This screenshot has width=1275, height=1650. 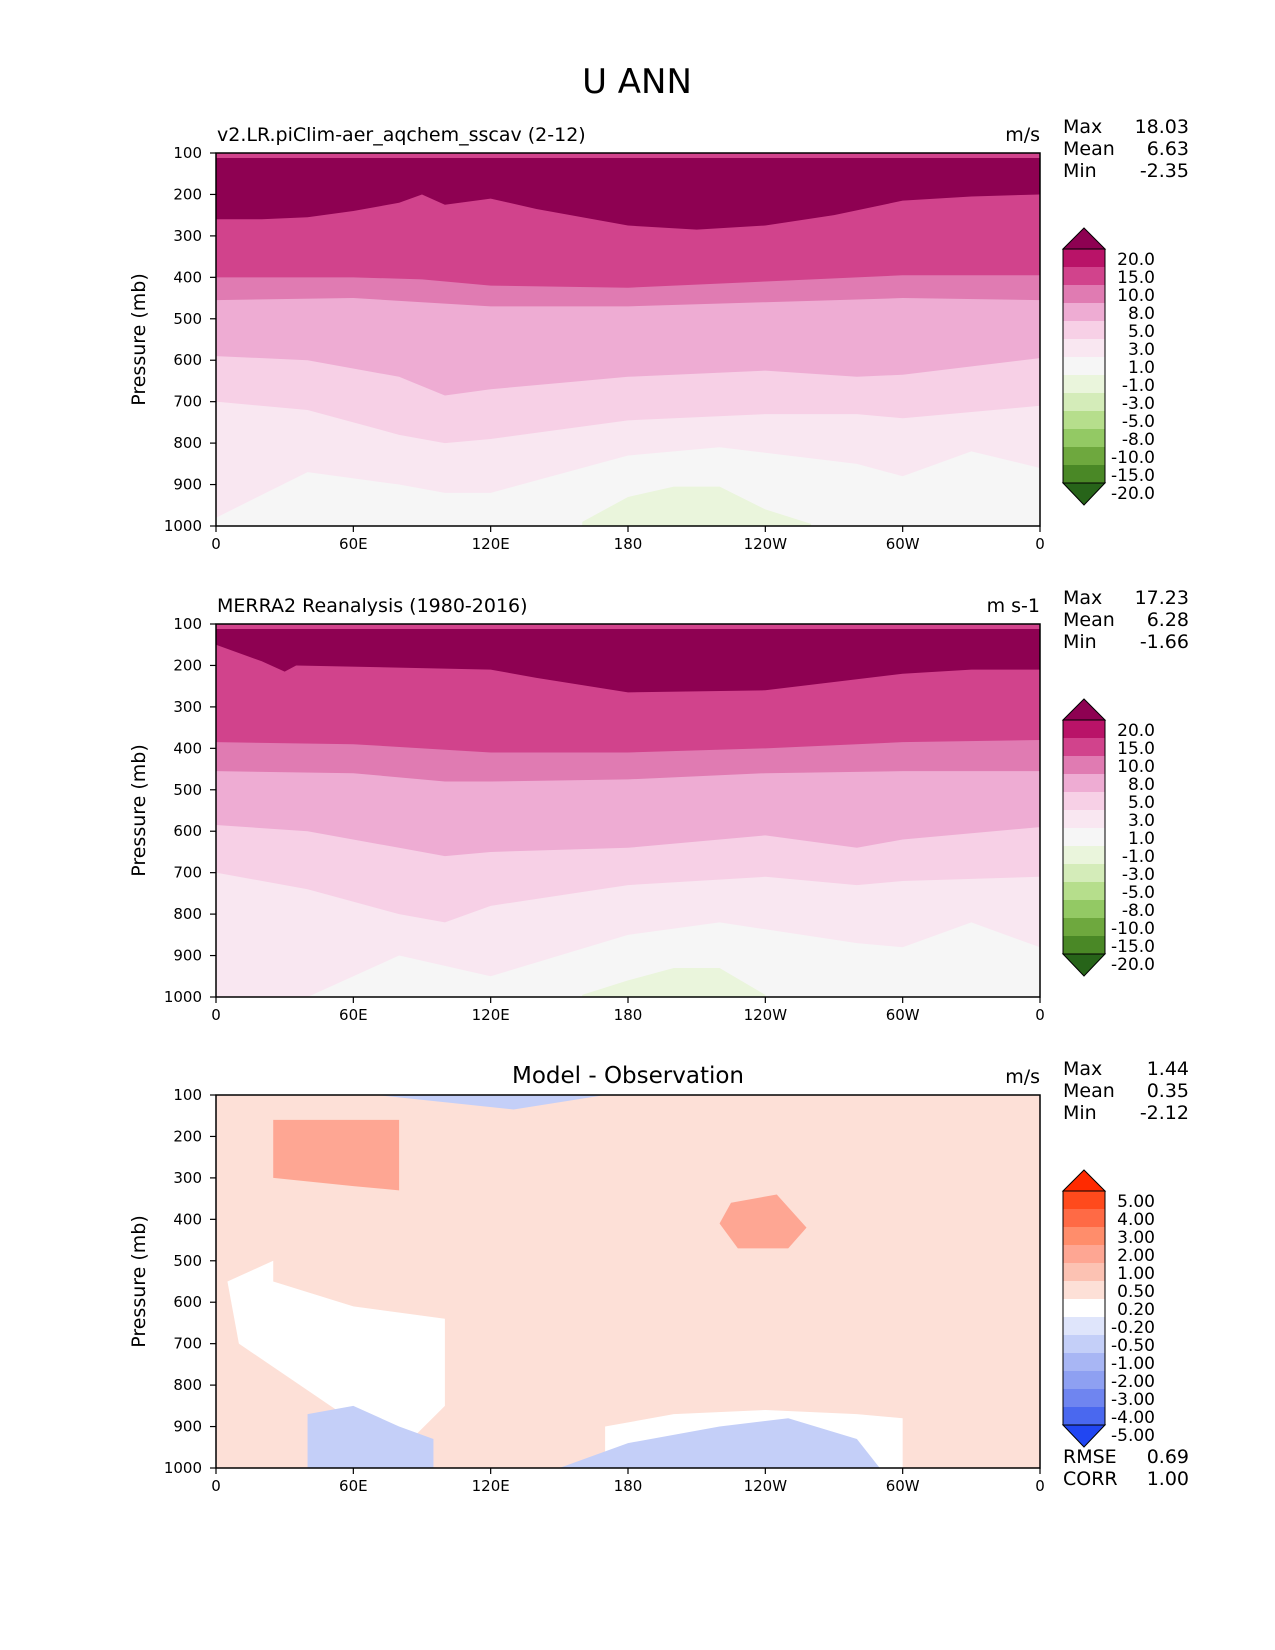 What do you see at coordinates (1164, 642) in the screenshot?
I see `stat-value: -1.66` at bounding box center [1164, 642].